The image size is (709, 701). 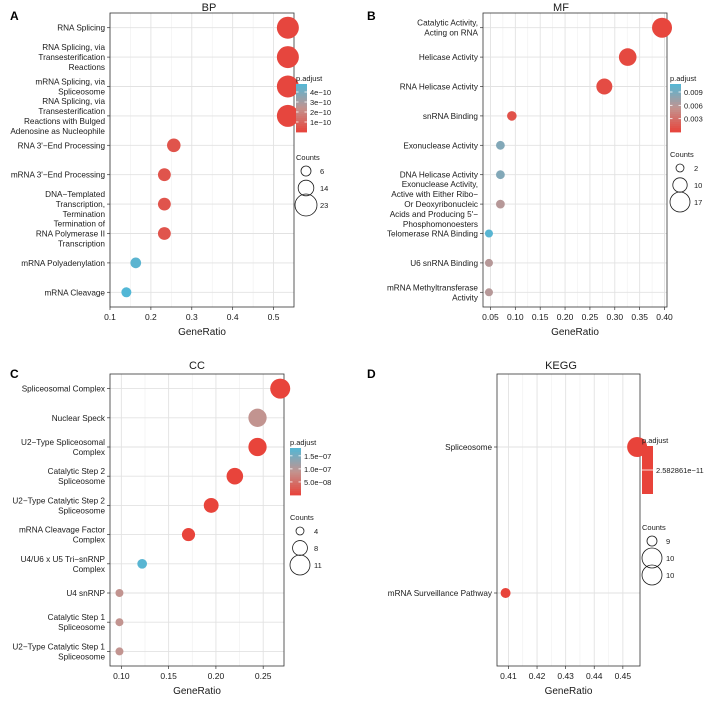 What do you see at coordinates (693, 92) in the screenshot?
I see `colorbar-label: 0.009` at bounding box center [693, 92].